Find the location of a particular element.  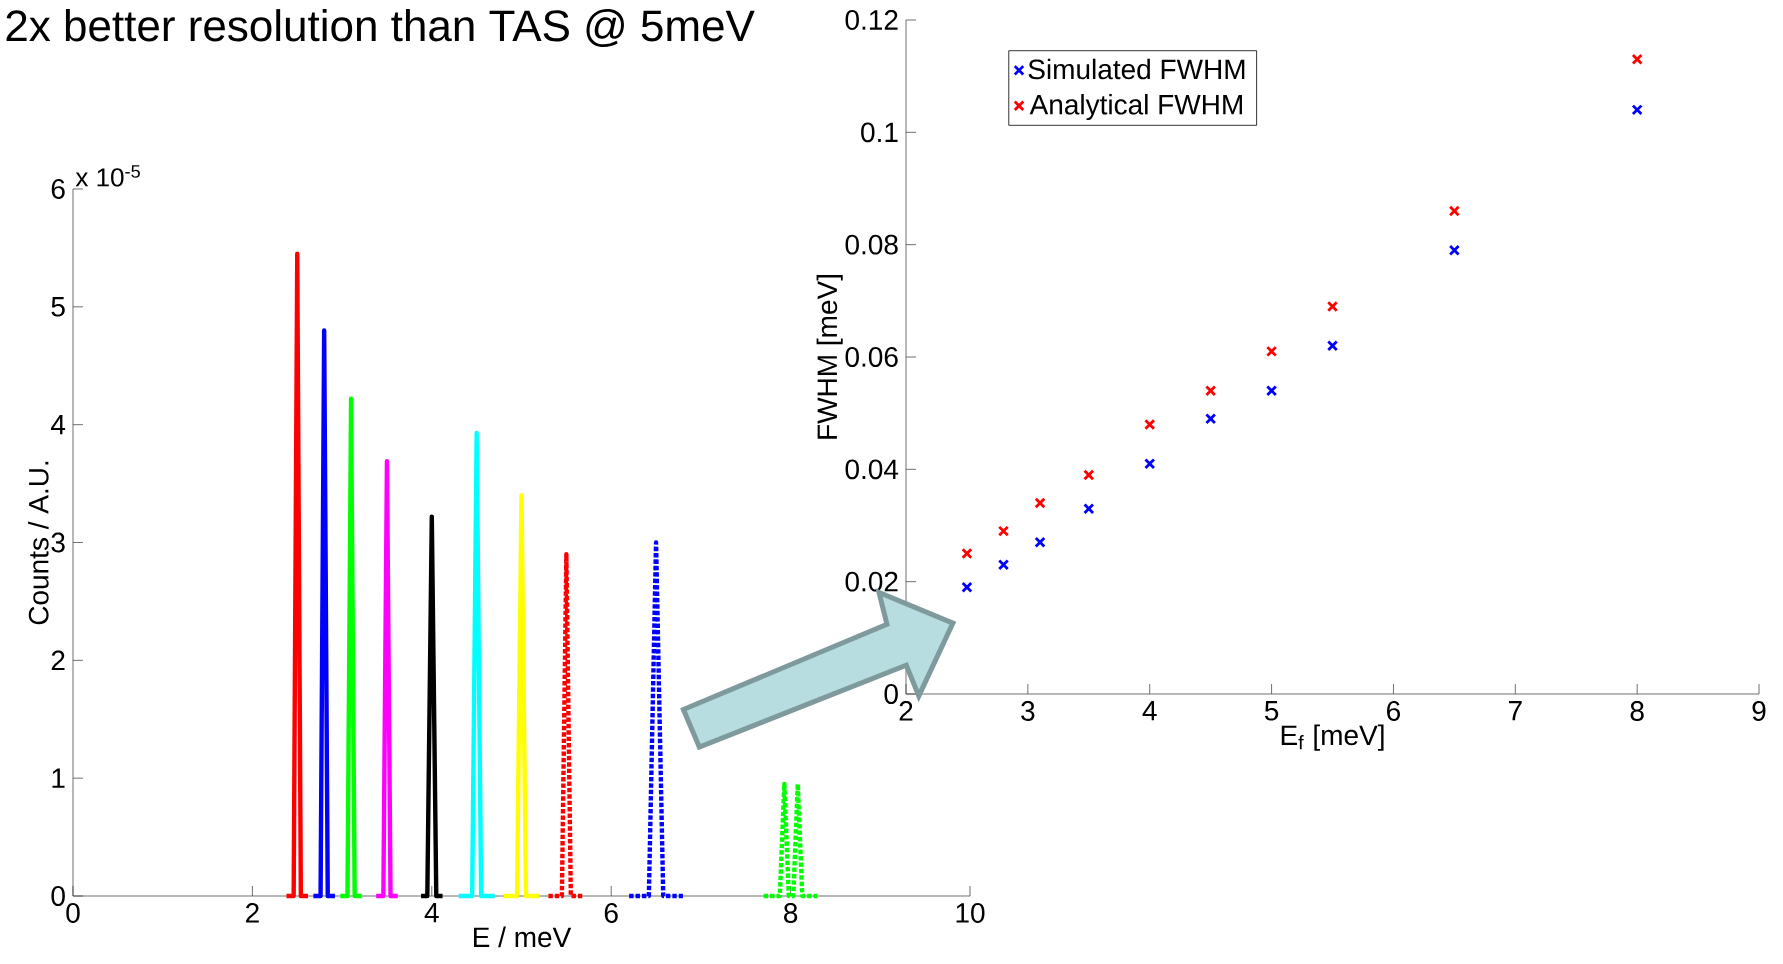

legend-label: Simulated FWHM is located at coordinates (1136, 69).